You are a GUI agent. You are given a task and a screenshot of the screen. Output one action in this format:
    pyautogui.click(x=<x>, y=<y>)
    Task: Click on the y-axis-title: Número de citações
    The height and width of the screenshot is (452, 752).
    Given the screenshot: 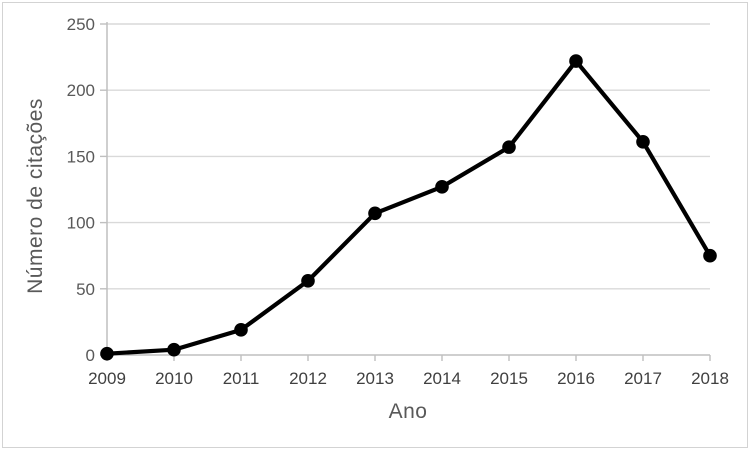 What is the action you would take?
    pyautogui.click(x=35, y=196)
    